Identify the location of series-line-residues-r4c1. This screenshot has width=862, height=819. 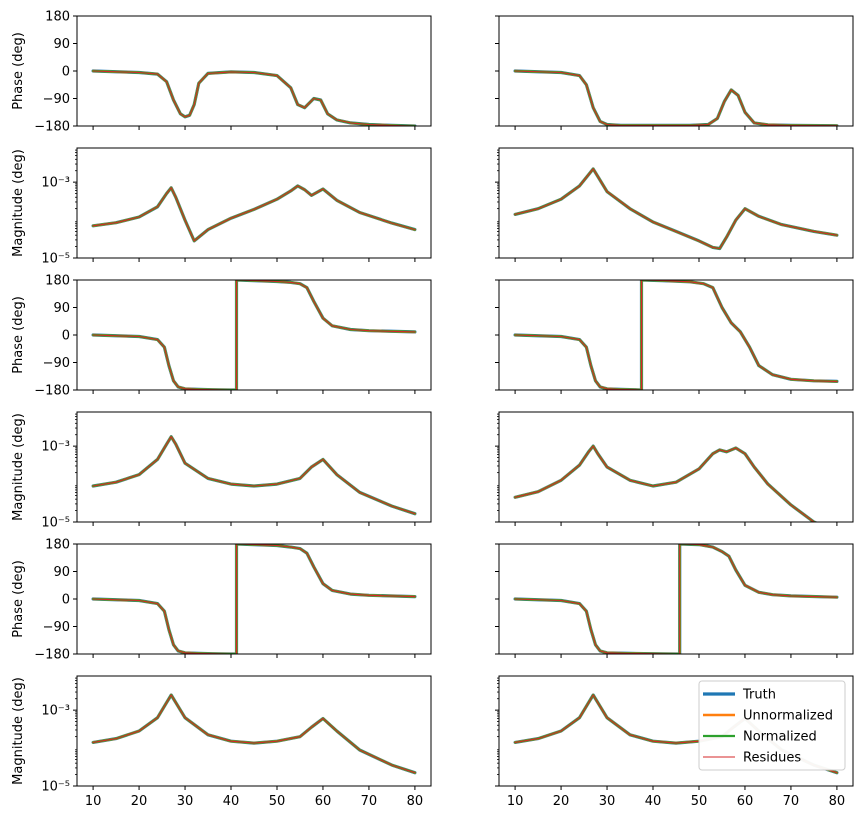
(254, 475).